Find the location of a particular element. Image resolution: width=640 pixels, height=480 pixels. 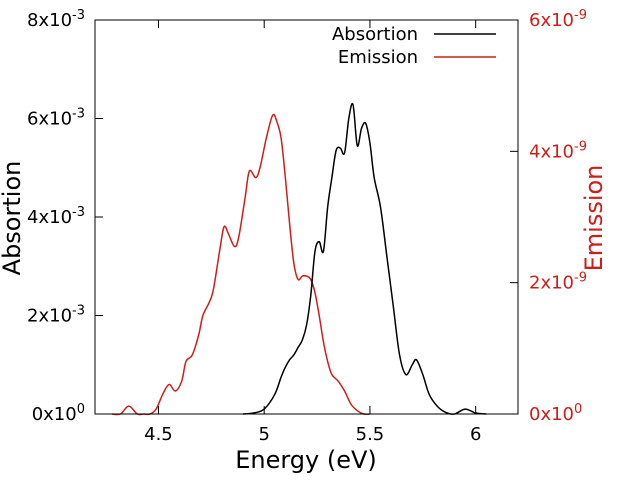

legend-label: Absortion is located at coordinates (375, 34).